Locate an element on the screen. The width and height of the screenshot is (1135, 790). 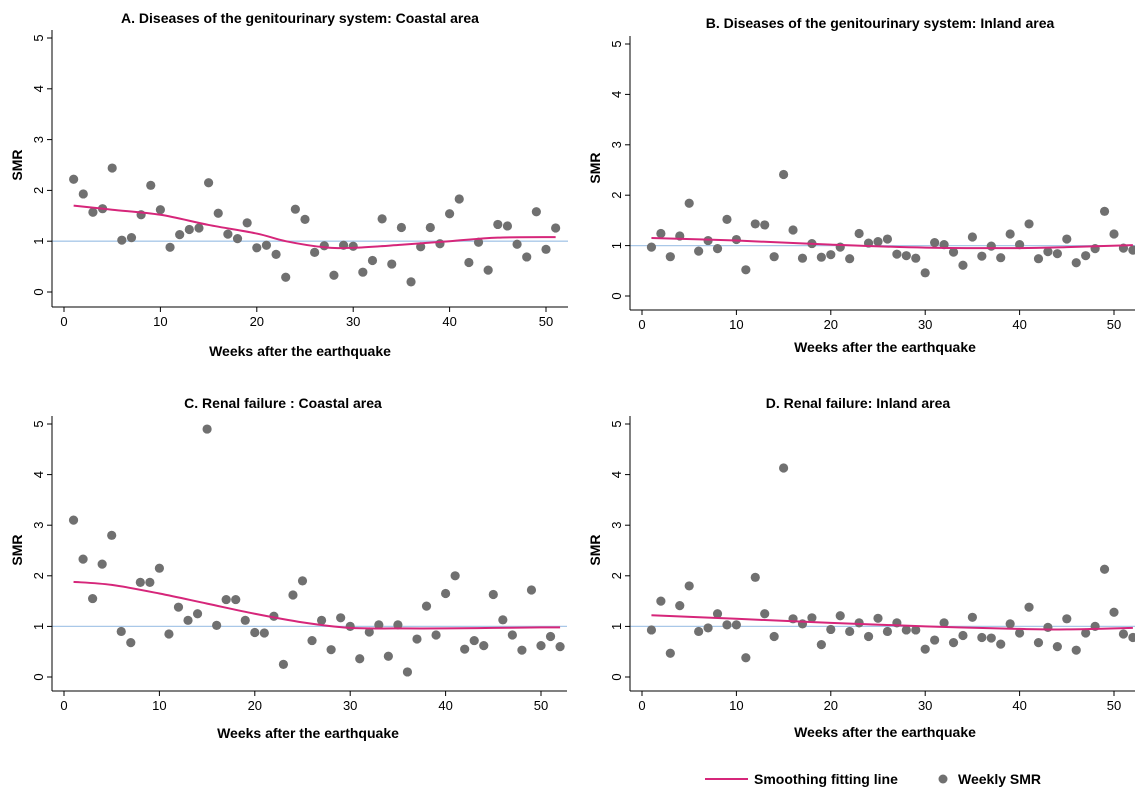
panel-a-y-tick-label: 1 is located at coordinates (38, 241).